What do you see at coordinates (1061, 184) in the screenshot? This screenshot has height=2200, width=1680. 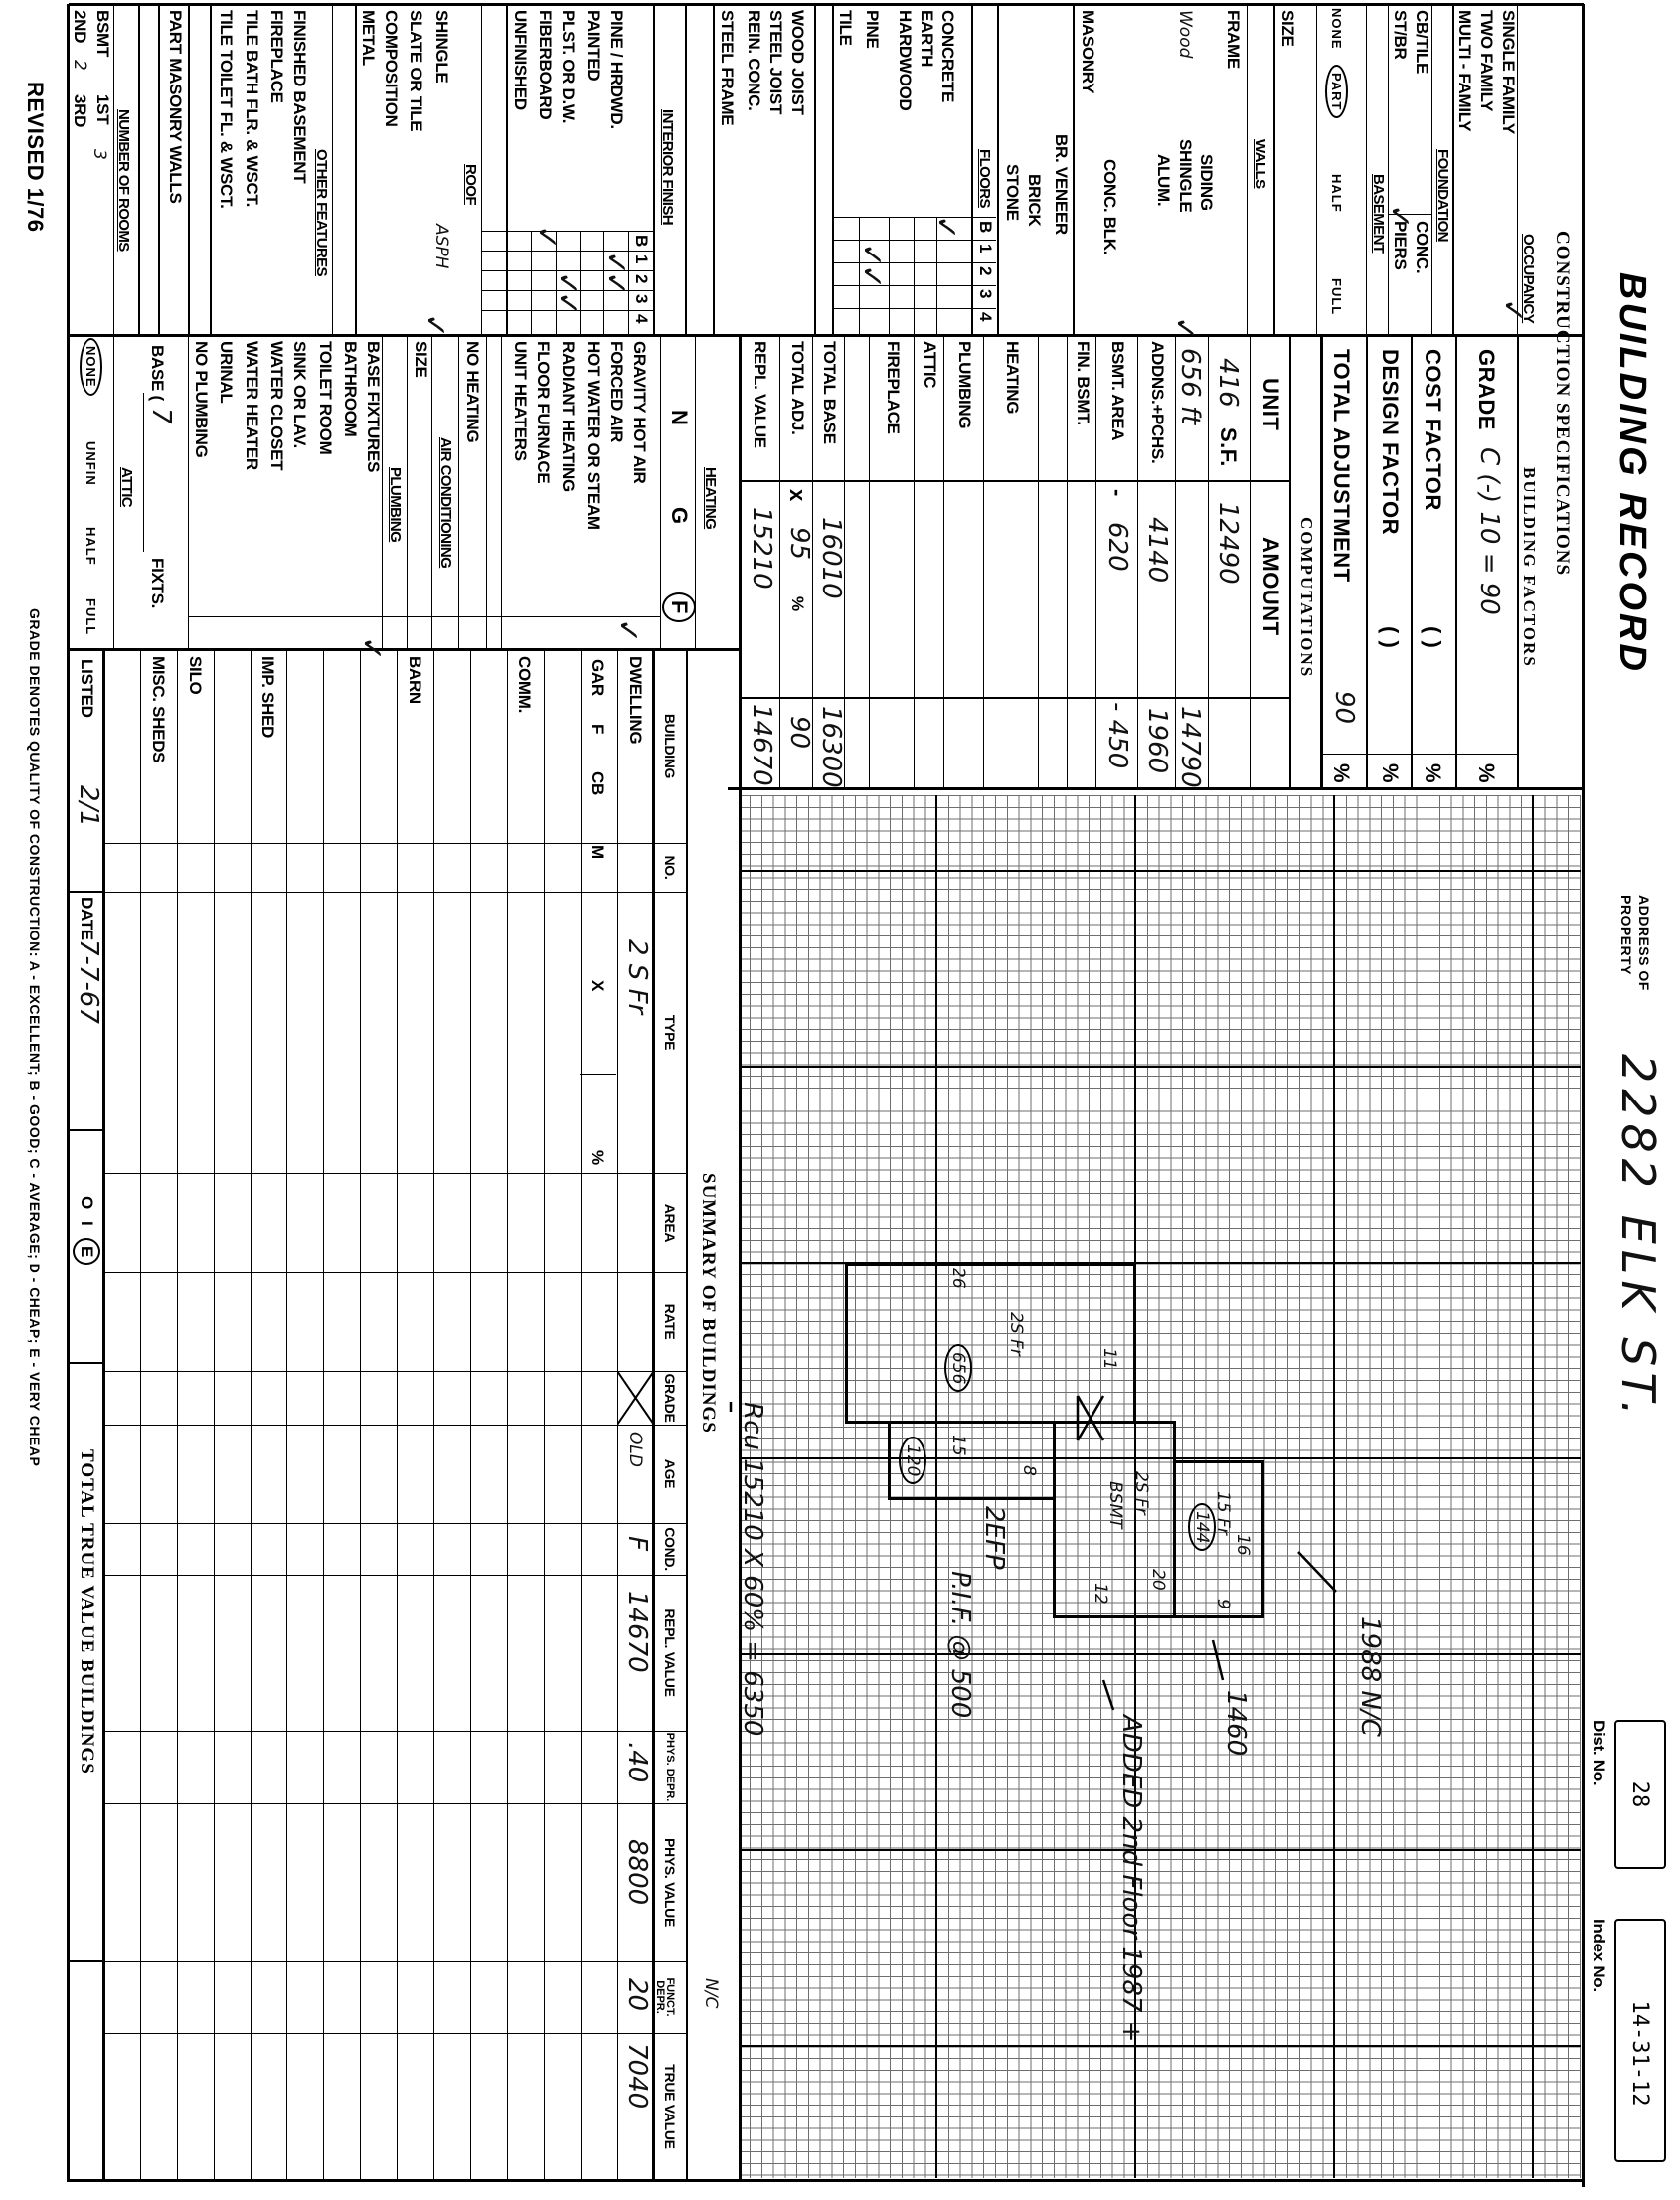 I see `spec-br-veneer: BR. VENEER` at bounding box center [1061, 184].